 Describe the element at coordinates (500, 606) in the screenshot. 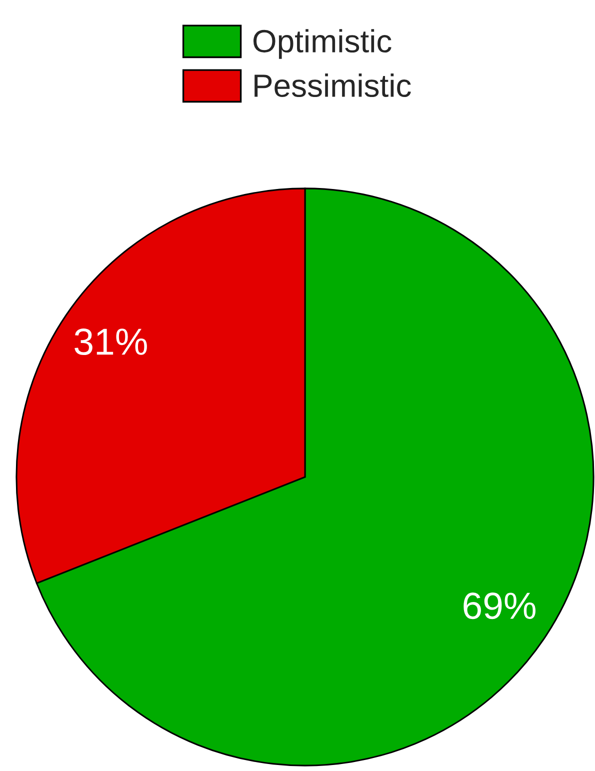

I see `data-label: 69%` at that location.